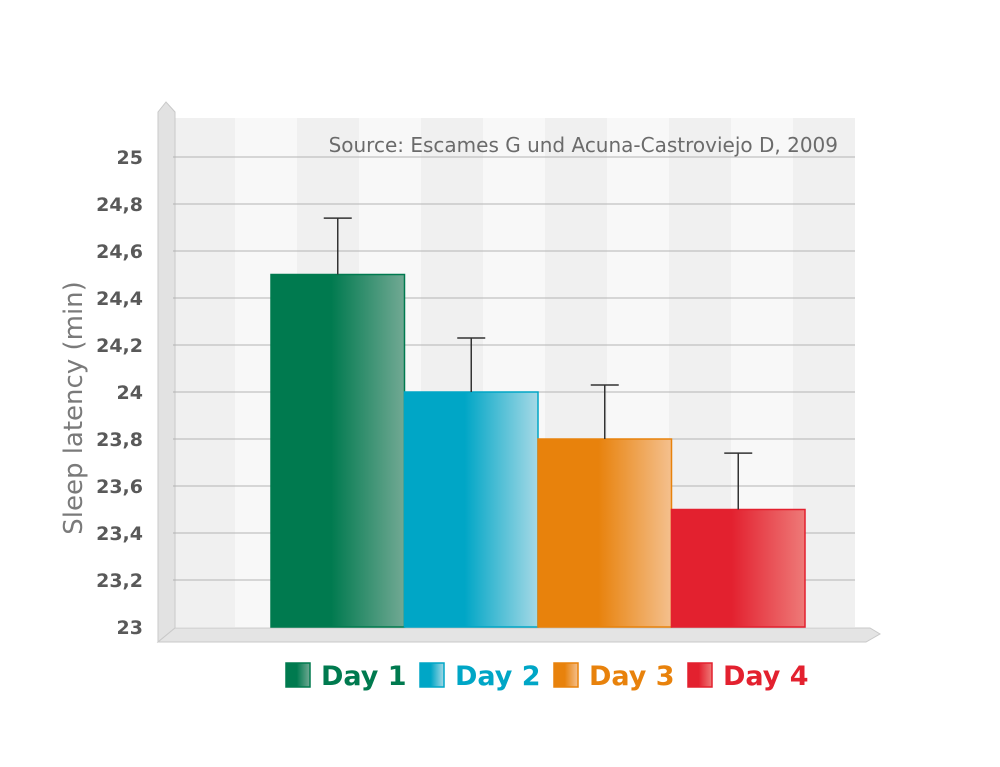  I want to click on y-tick-label: 23, so click(130, 628).